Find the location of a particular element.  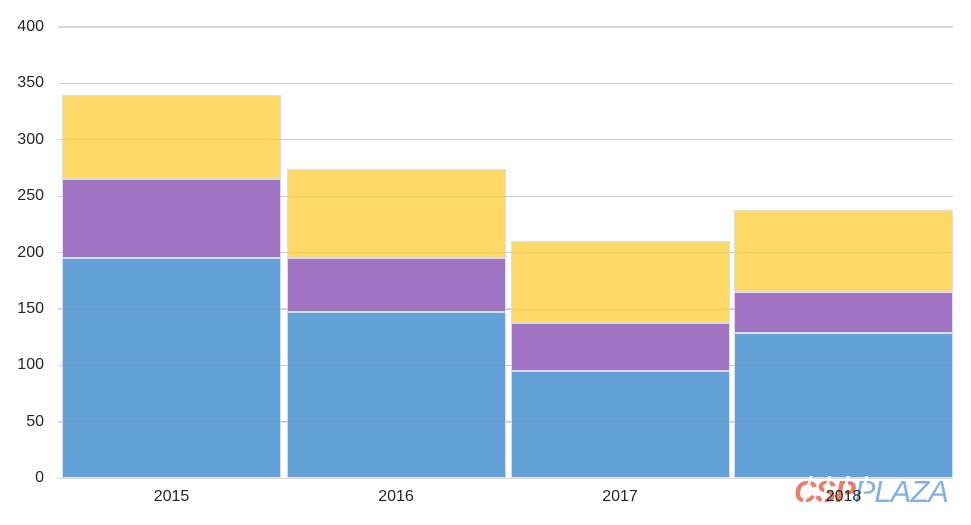

bar-segment-yellow-top-segment-2018 is located at coordinates (843, 251).